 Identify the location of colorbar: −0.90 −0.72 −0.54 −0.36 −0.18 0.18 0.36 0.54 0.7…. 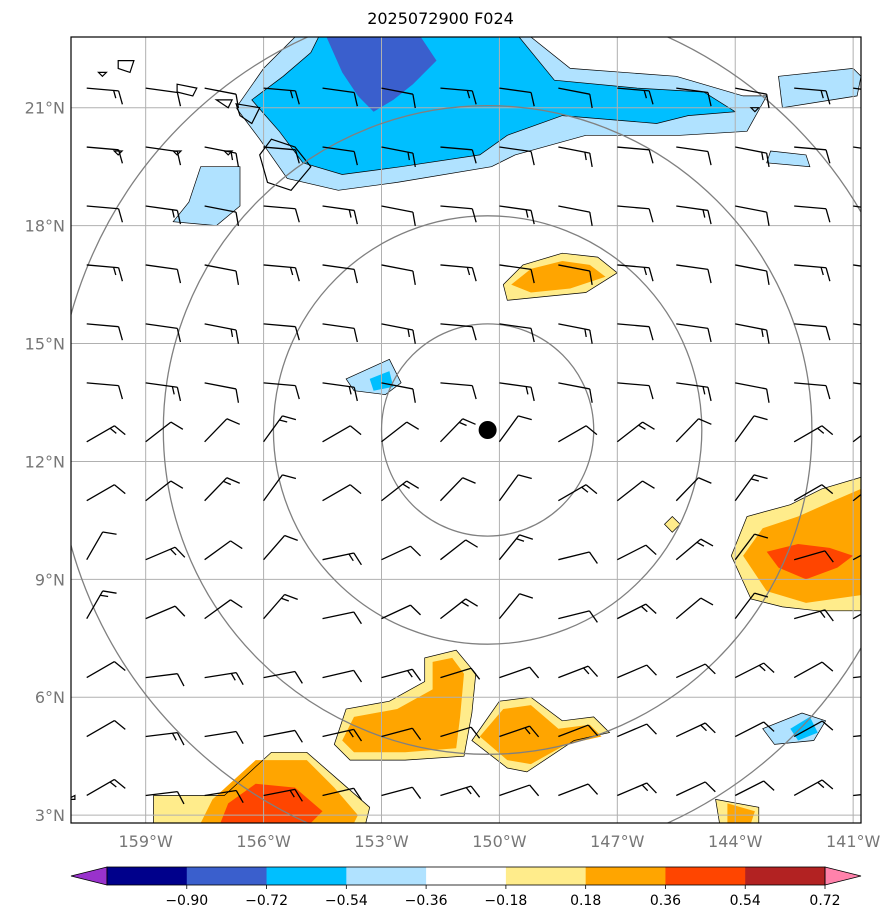
(466, 887).